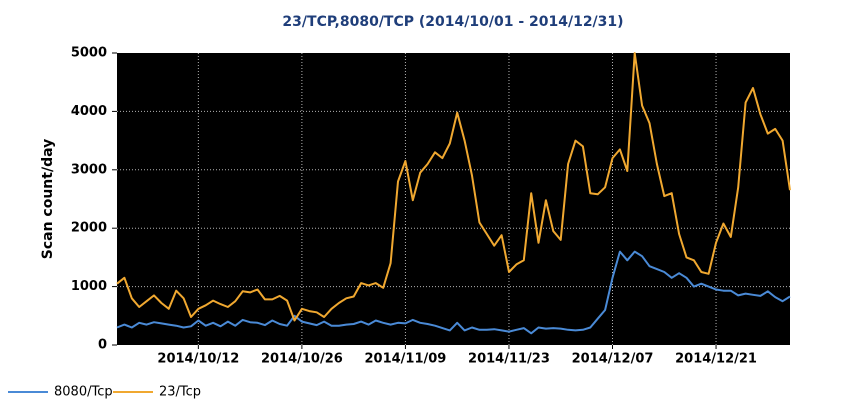 This screenshot has width=850, height=420. What do you see at coordinates (89, 169) in the screenshot?
I see `y-tick-label: 3000` at bounding box center [89, 169].